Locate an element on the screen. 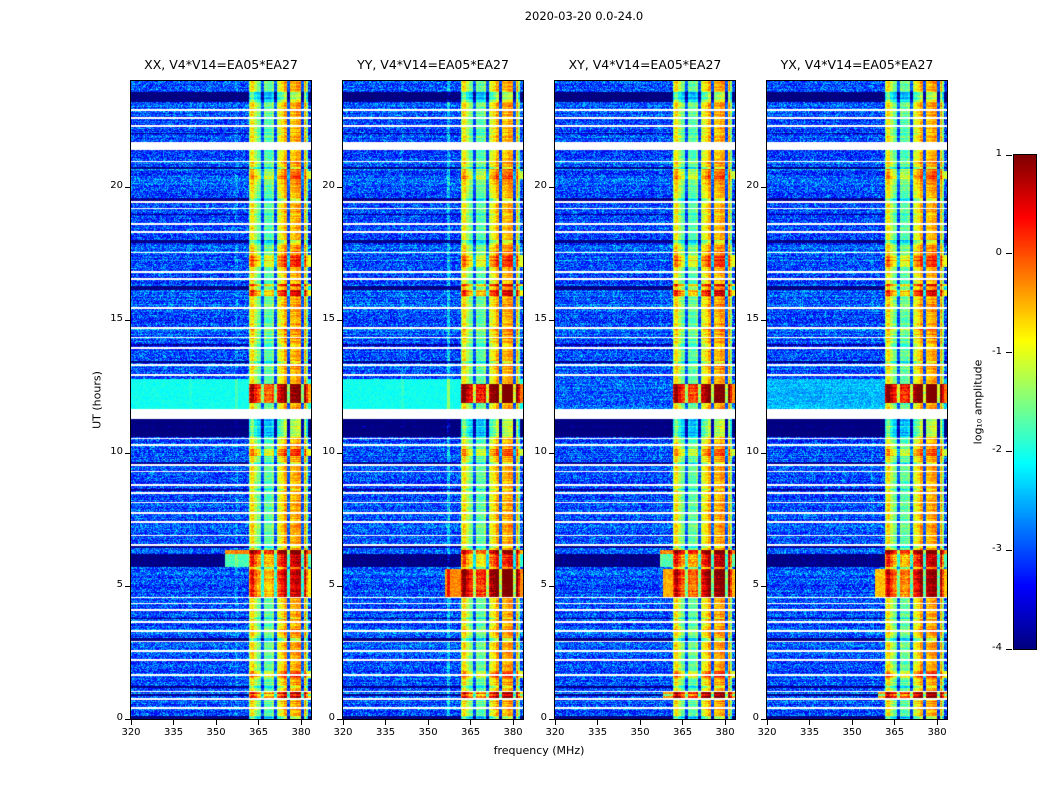  panel-title-xy: XY, V4*V14=EA05*EA27 is located at coordinates (645, 64).